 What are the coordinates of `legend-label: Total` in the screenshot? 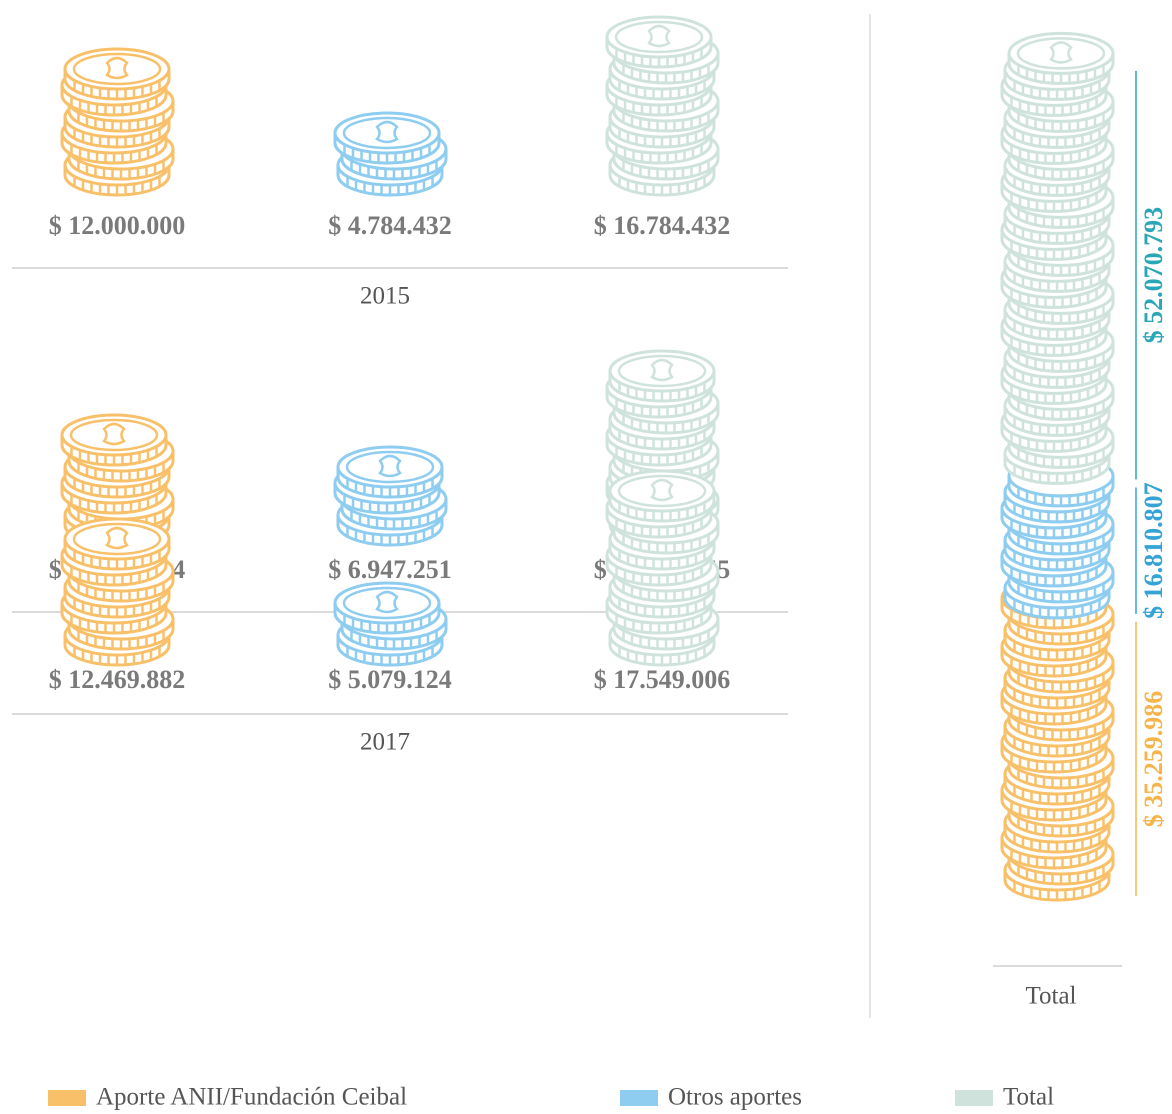 It's located at (1028, 1097).